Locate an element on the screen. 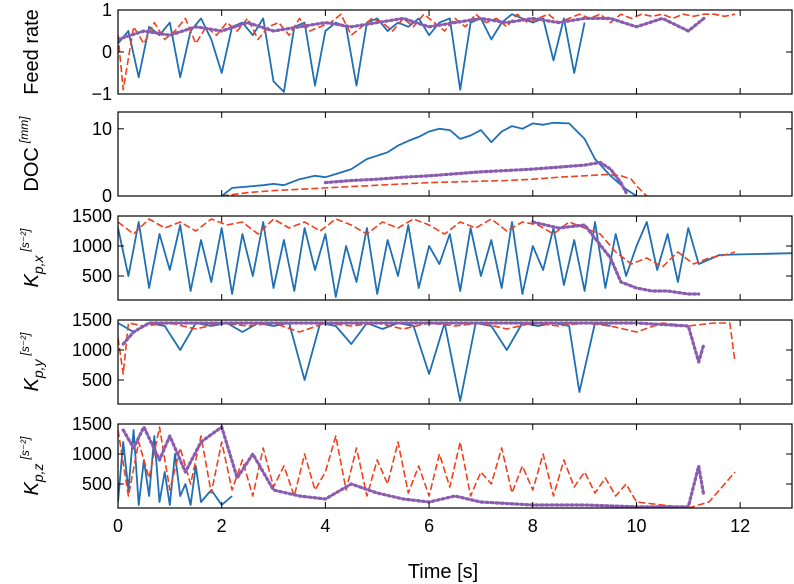  x-axis-title: Time [s] is located at coordinates (443, 572).